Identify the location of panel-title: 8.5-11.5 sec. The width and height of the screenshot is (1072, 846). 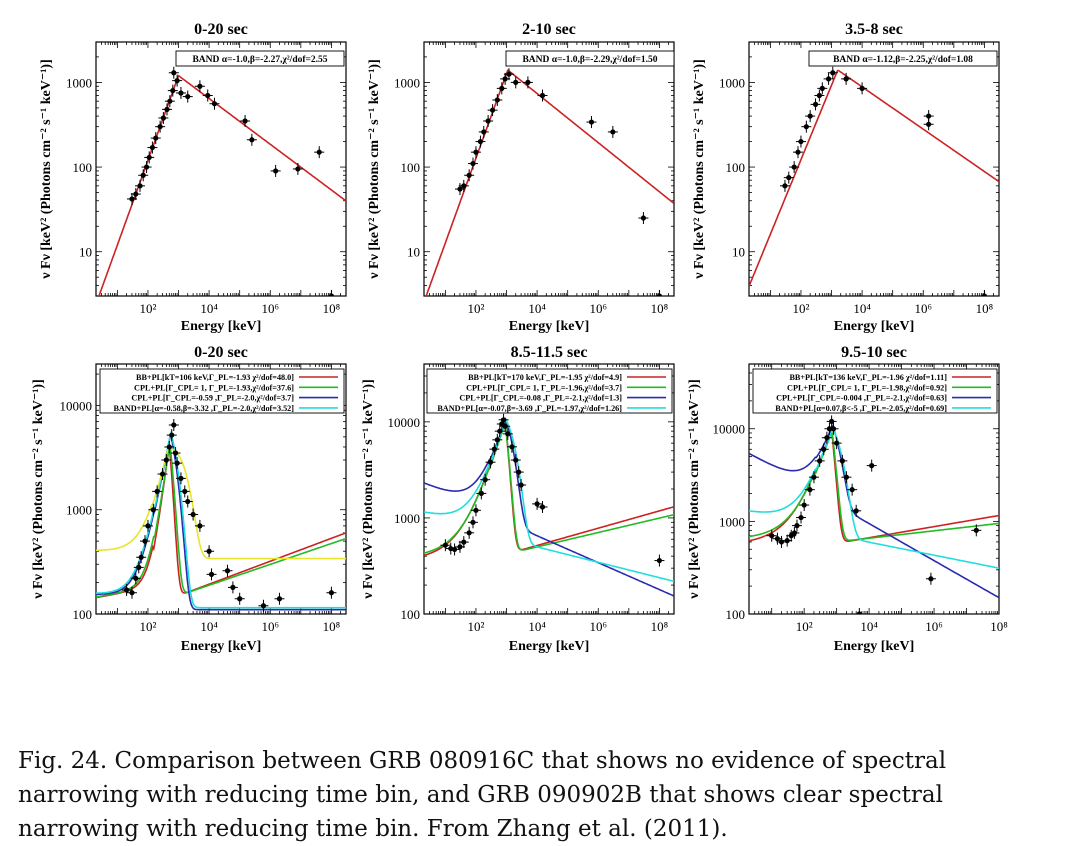
(549, 352).